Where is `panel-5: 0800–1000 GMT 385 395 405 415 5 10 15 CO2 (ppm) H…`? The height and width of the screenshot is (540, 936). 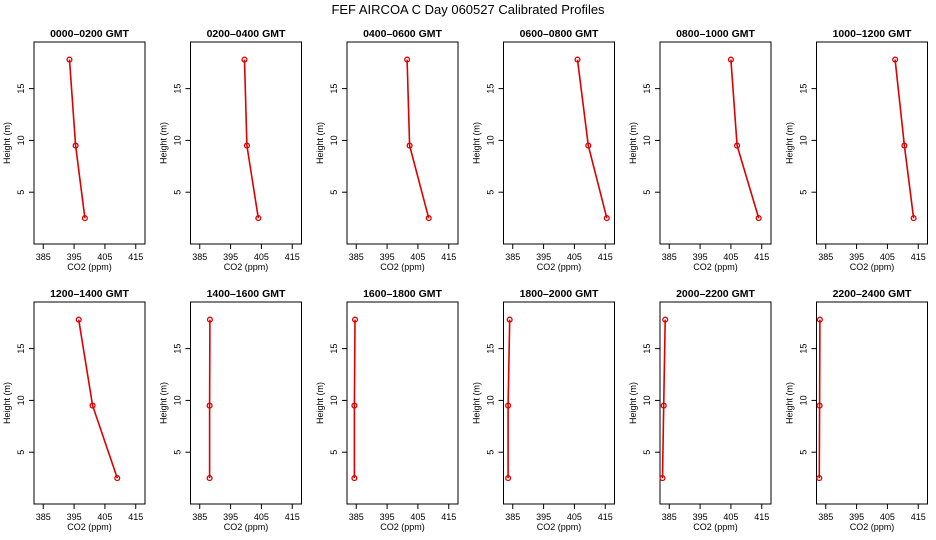 panel-5: 0800–1000 GMT 385 395 405 415 5 10 15 CO2 (ppm) H… is located at coordinates (700, 150).